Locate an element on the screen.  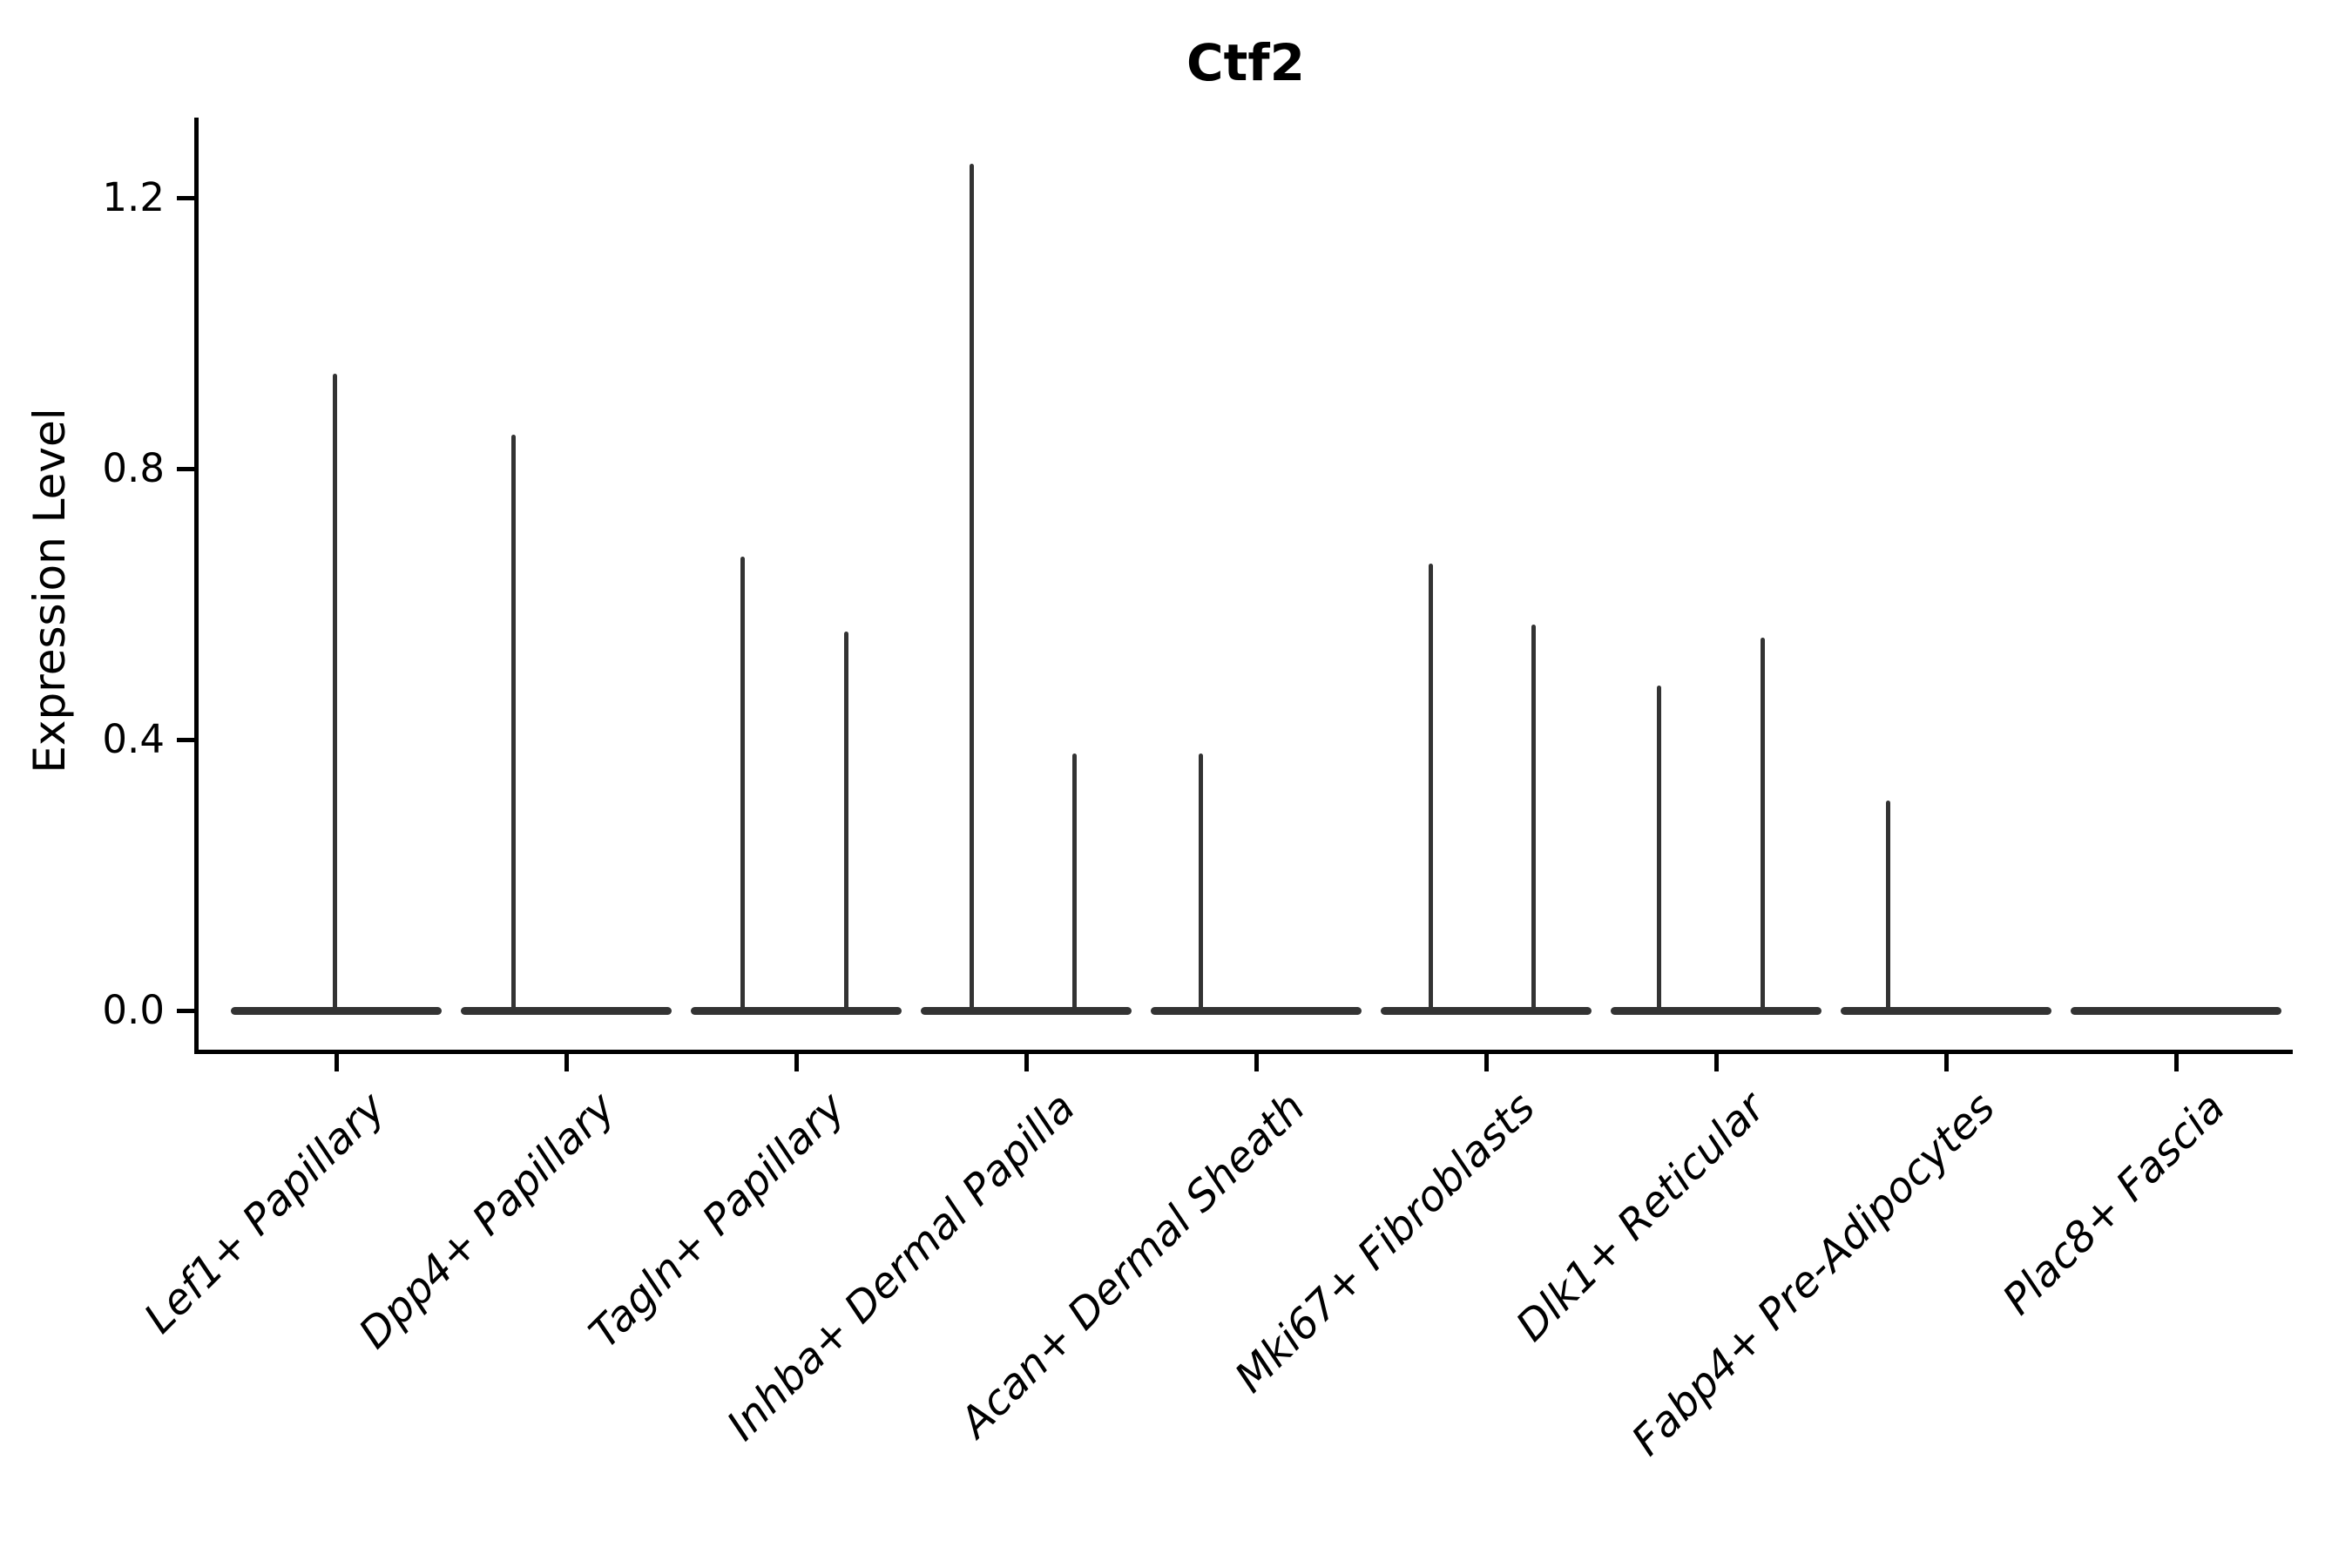
x-tick-label: Dlk1+ Reticular is located at coordinates (1640, 1217).